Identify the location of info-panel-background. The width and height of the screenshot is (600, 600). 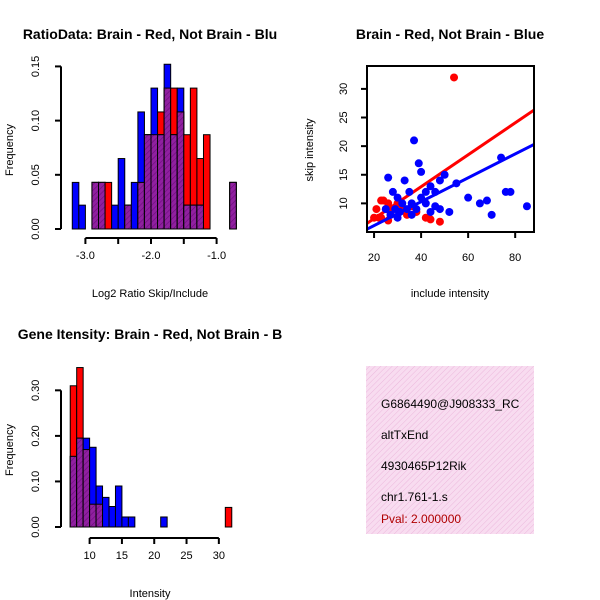
(450, 450).